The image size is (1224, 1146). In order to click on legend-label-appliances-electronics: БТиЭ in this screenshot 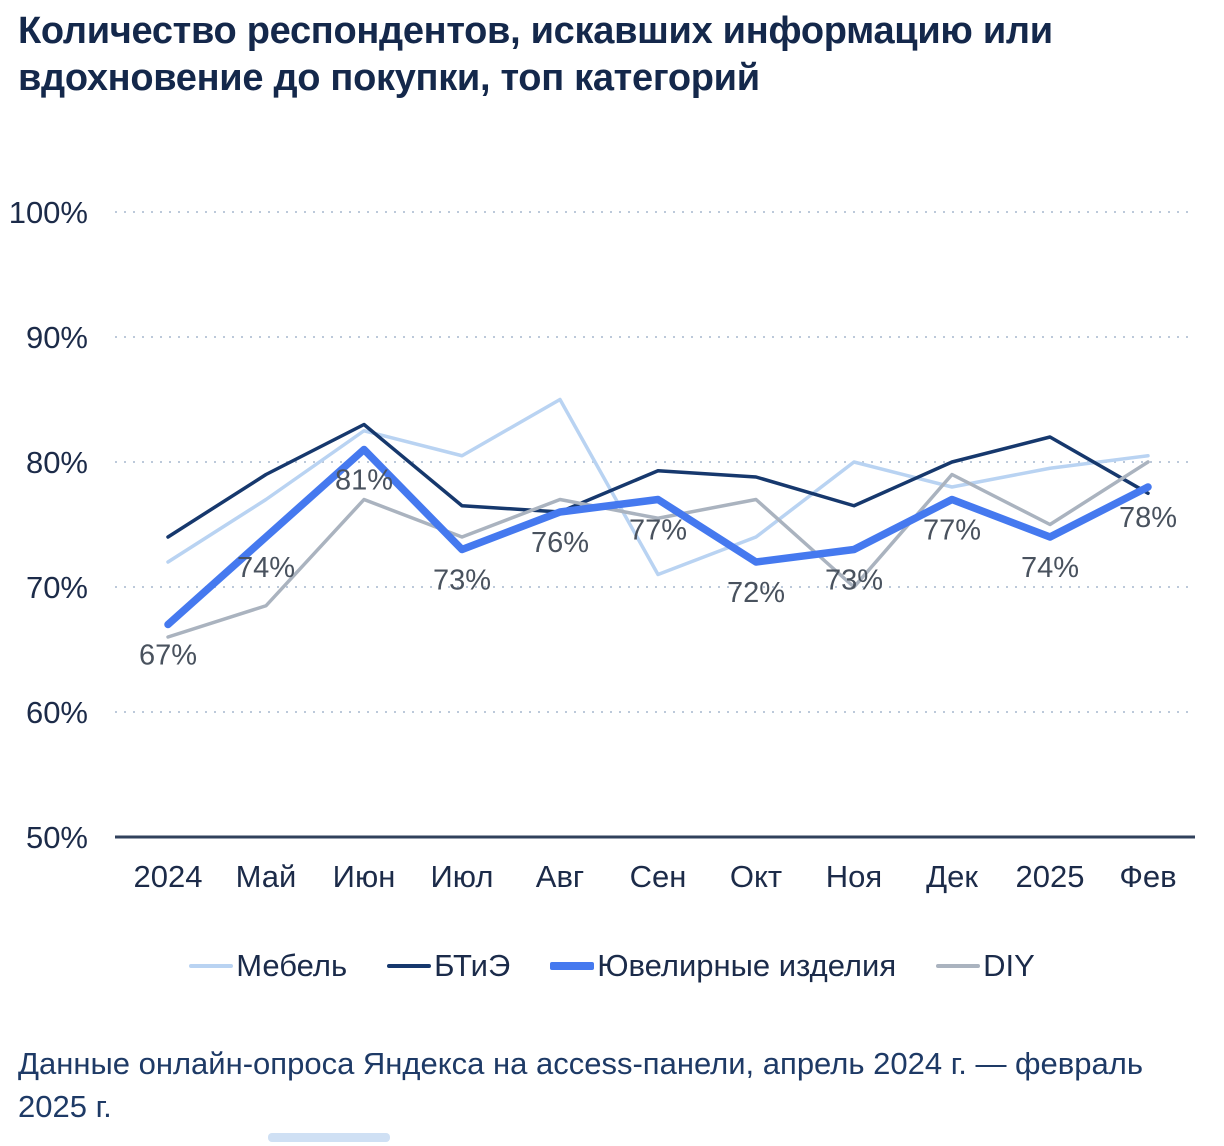, I will do `click(472, 965)`.